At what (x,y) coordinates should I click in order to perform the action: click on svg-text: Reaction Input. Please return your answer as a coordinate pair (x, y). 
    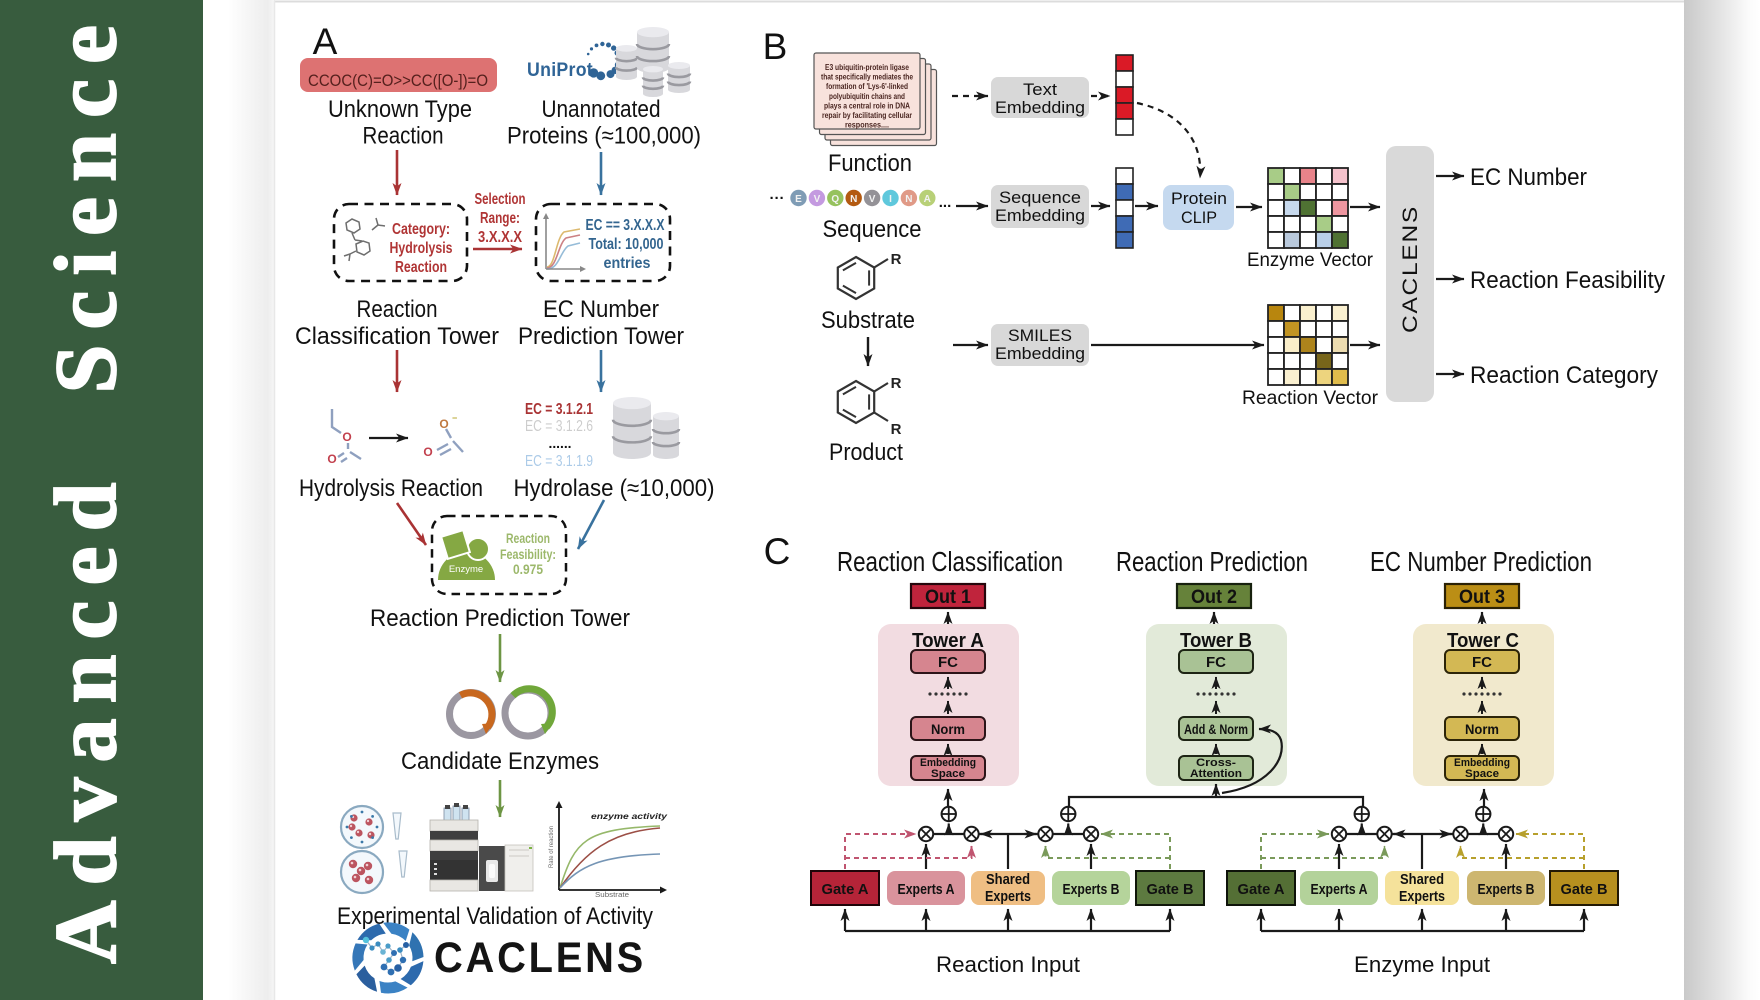
    Looking at the image, I should click on (1008, 964).